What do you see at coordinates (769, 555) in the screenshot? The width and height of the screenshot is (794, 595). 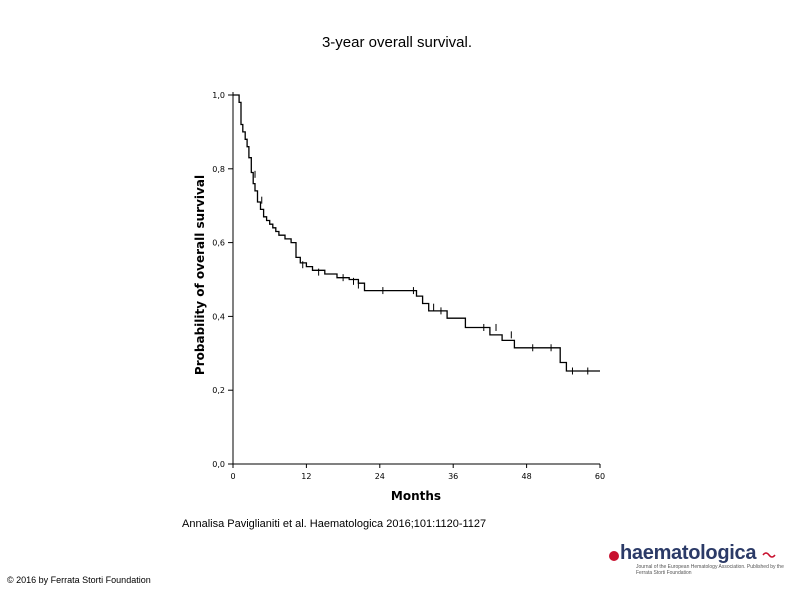 I see `eha-logo-icon` at bounding box center [769, 555].